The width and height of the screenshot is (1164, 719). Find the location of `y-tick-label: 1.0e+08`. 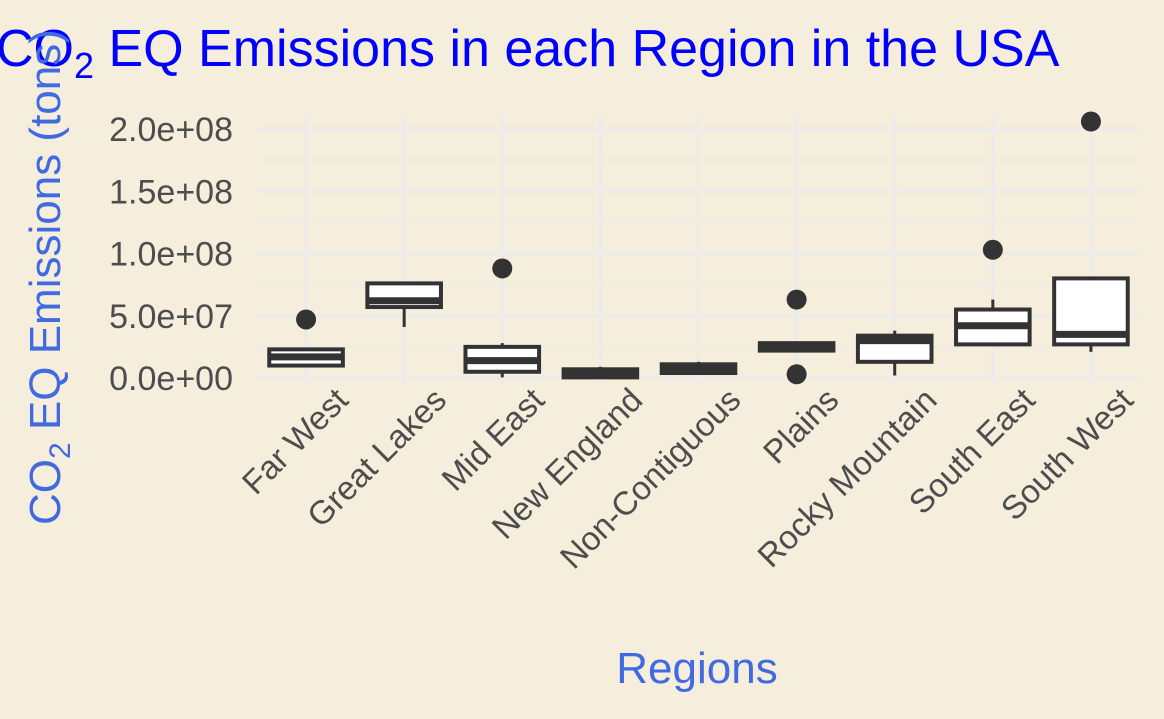

y-tick-label: 1.0e+08 is located at coordinates (171, 255).